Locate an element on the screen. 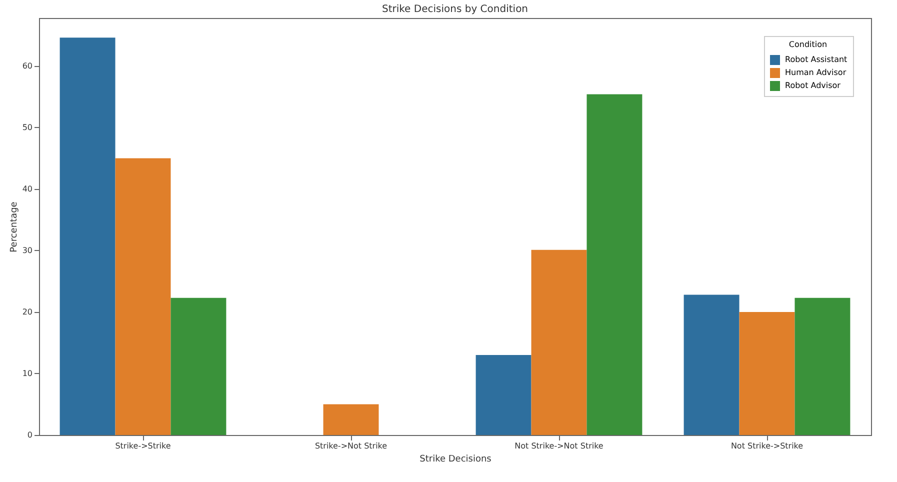 The width and height of the screenshot is (897, 482). x-axis-title: Strike Decisions is located at coordinates (456, 459).